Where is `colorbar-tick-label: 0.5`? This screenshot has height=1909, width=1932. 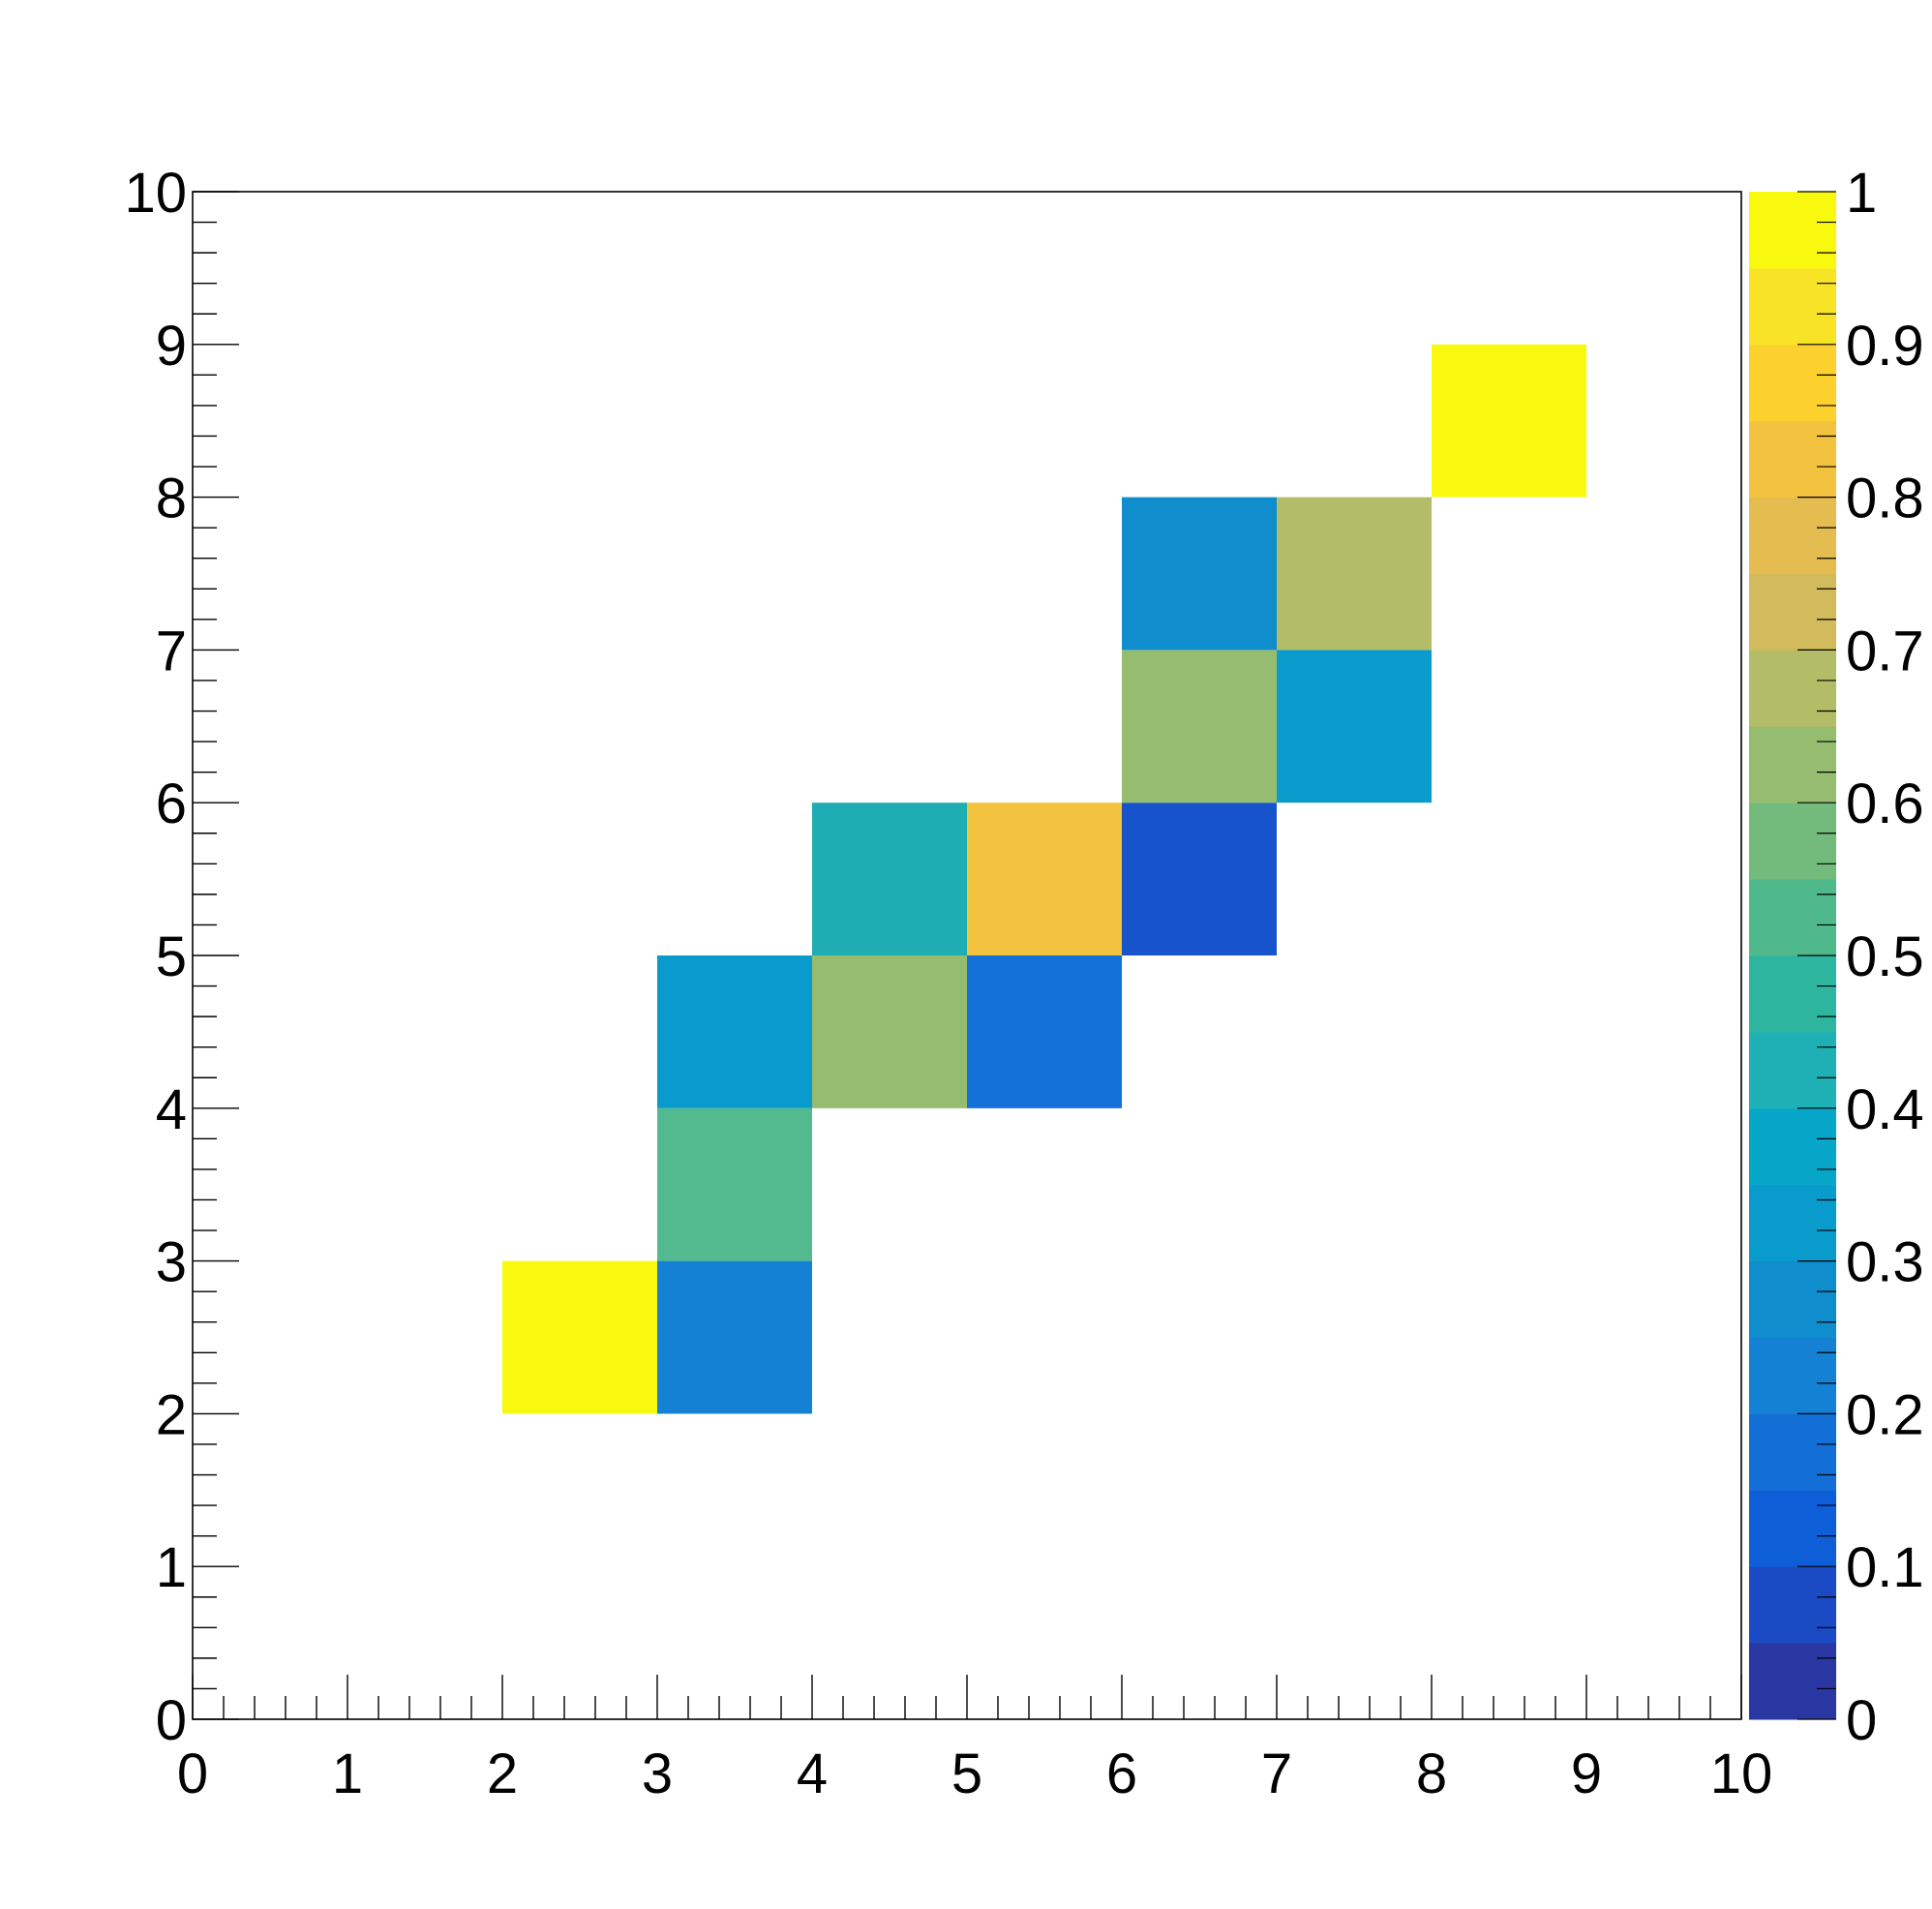
colorbar-tick-label: 0.5 is located at coordinates (1885, 956).